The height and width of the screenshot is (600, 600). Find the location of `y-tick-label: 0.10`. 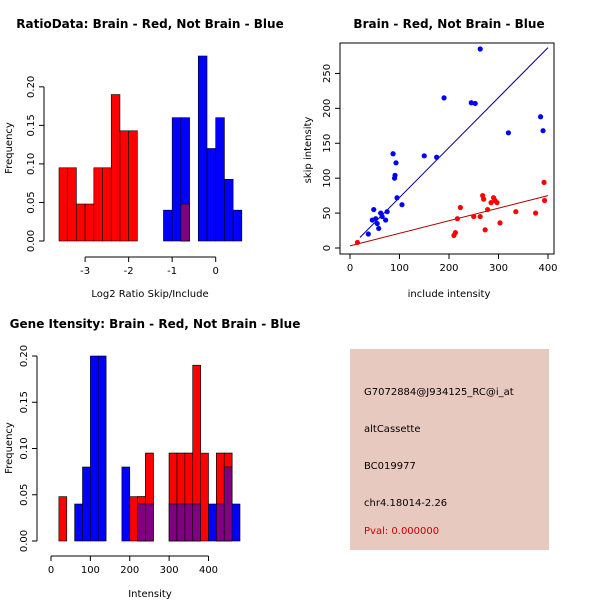

y-tick-label: 0.10 is located at coordinates (24, 448).